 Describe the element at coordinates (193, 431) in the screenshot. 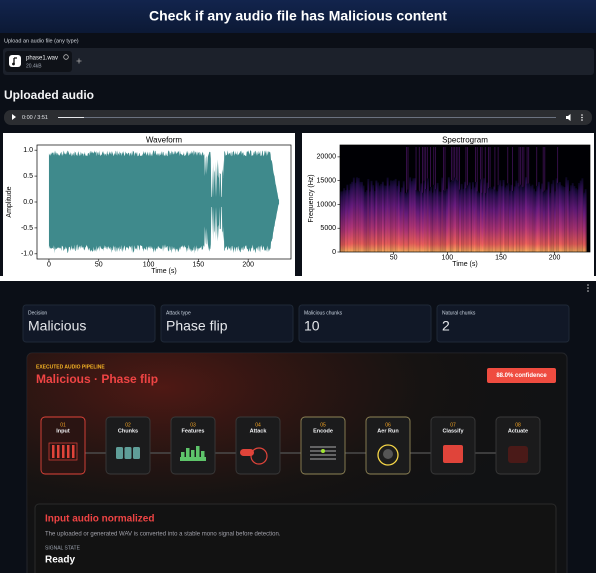

I see `step-name: Features` at that location.